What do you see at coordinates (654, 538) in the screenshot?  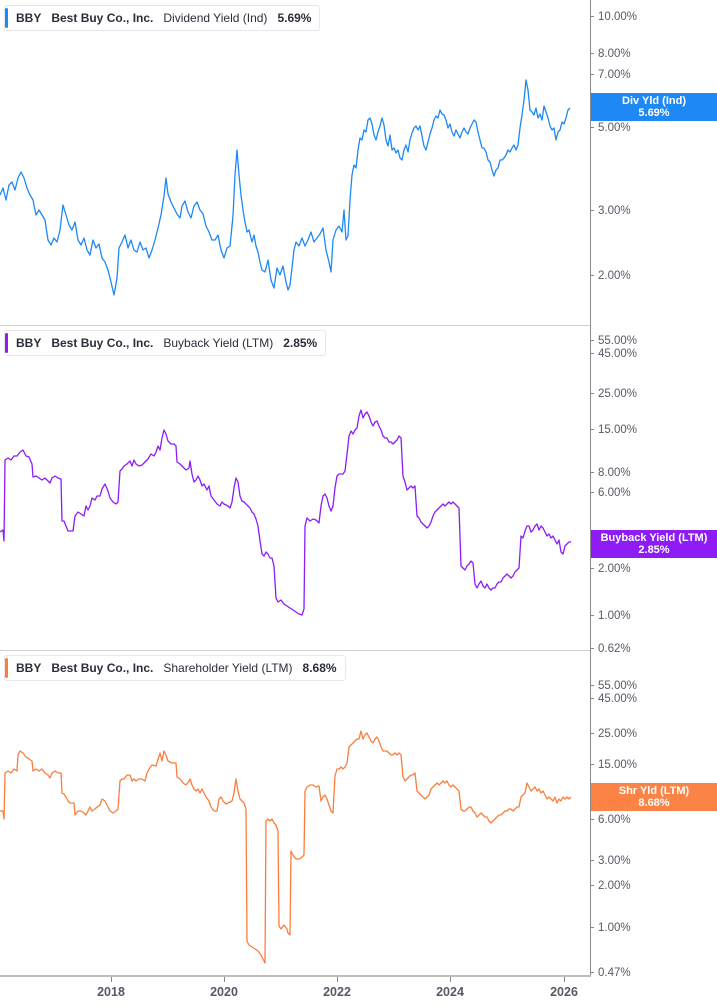 I see `badge-label: Buyback Yield (LTM)` at bounding box center [654, 538].